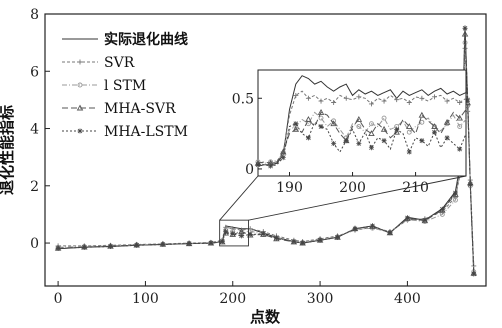 Image resolution: width=502 pixels, height=328 pixels. I want to click on inset-series-mha_lstm, so click(361, 145).